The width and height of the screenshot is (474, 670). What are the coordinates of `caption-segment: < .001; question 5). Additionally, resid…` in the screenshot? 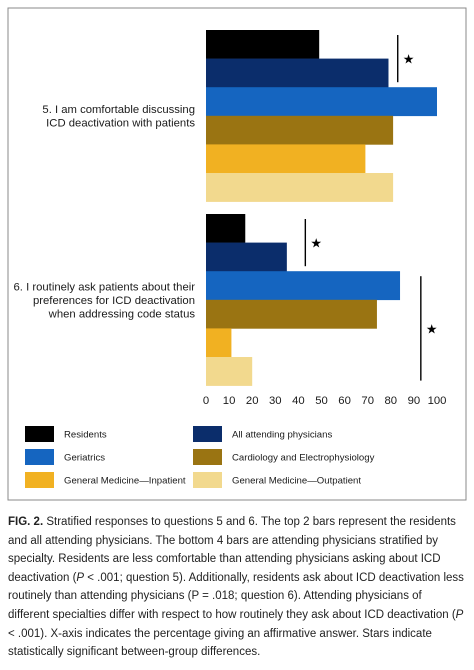 It's located at (236, 596).